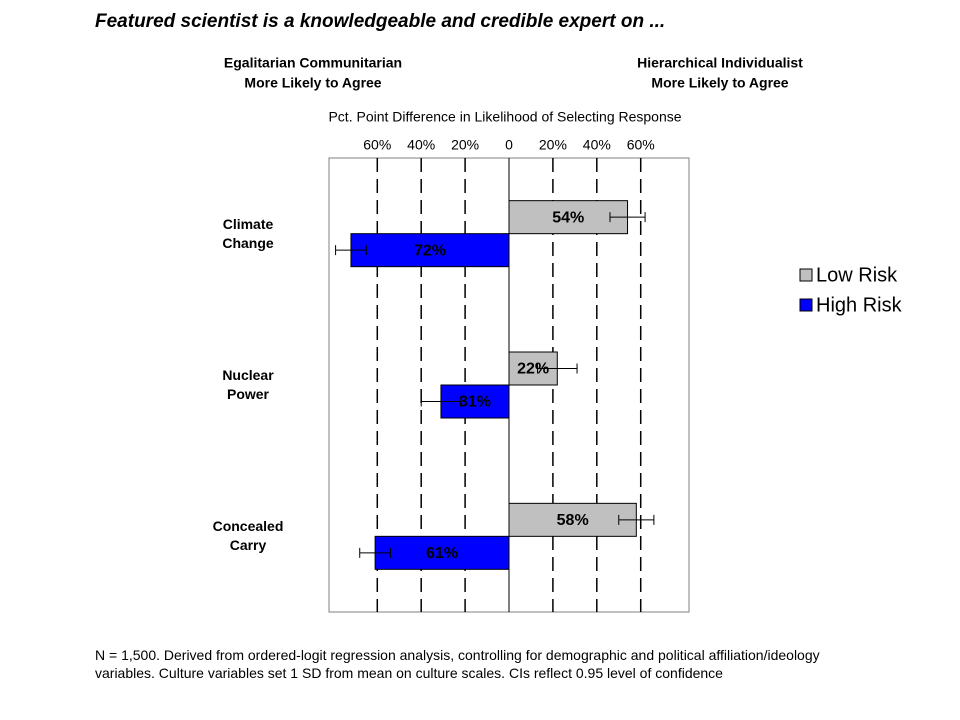 Image resolution: width=960 pixels, height=720 pixels. What do you see at coordinates (248, 536) in the screenshot?
I see `category-label: Concealed Carry` at bounding box center [248, 536].